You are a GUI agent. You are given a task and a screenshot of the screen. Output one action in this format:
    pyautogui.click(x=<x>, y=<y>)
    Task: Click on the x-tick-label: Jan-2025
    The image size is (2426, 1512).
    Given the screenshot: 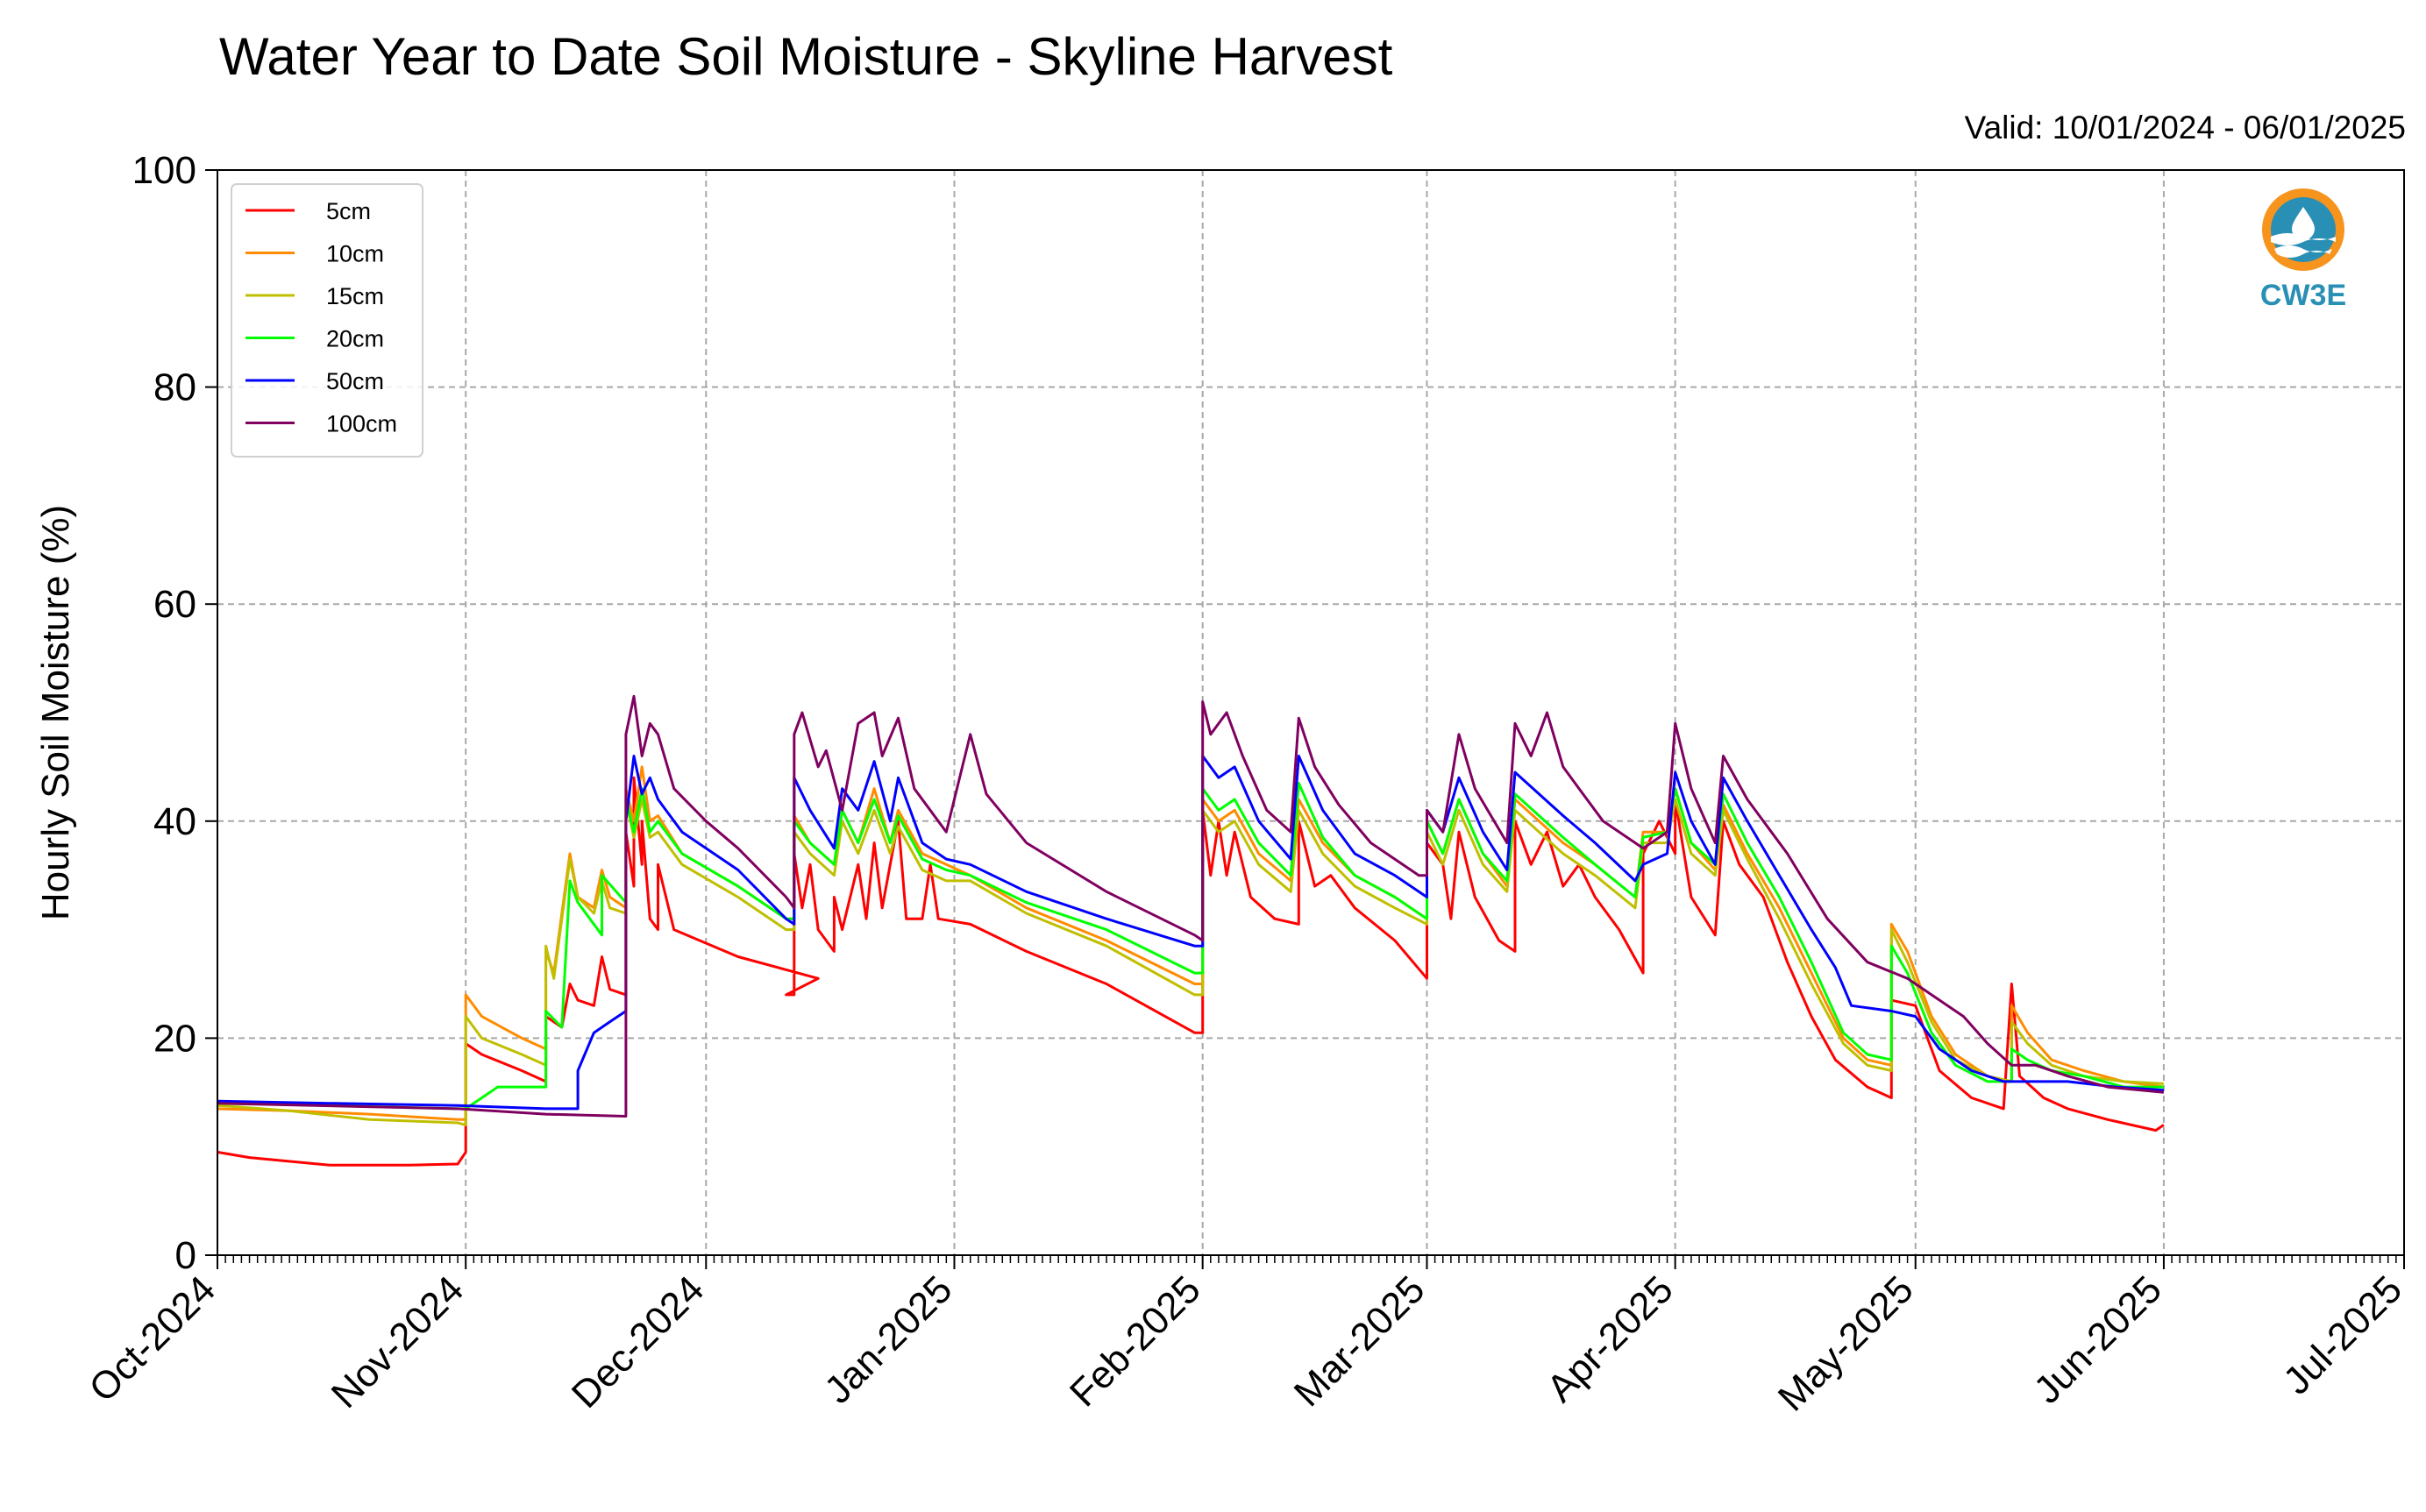 What is the action you would take?
    pyautogui.click(x=888, y=1339)
    